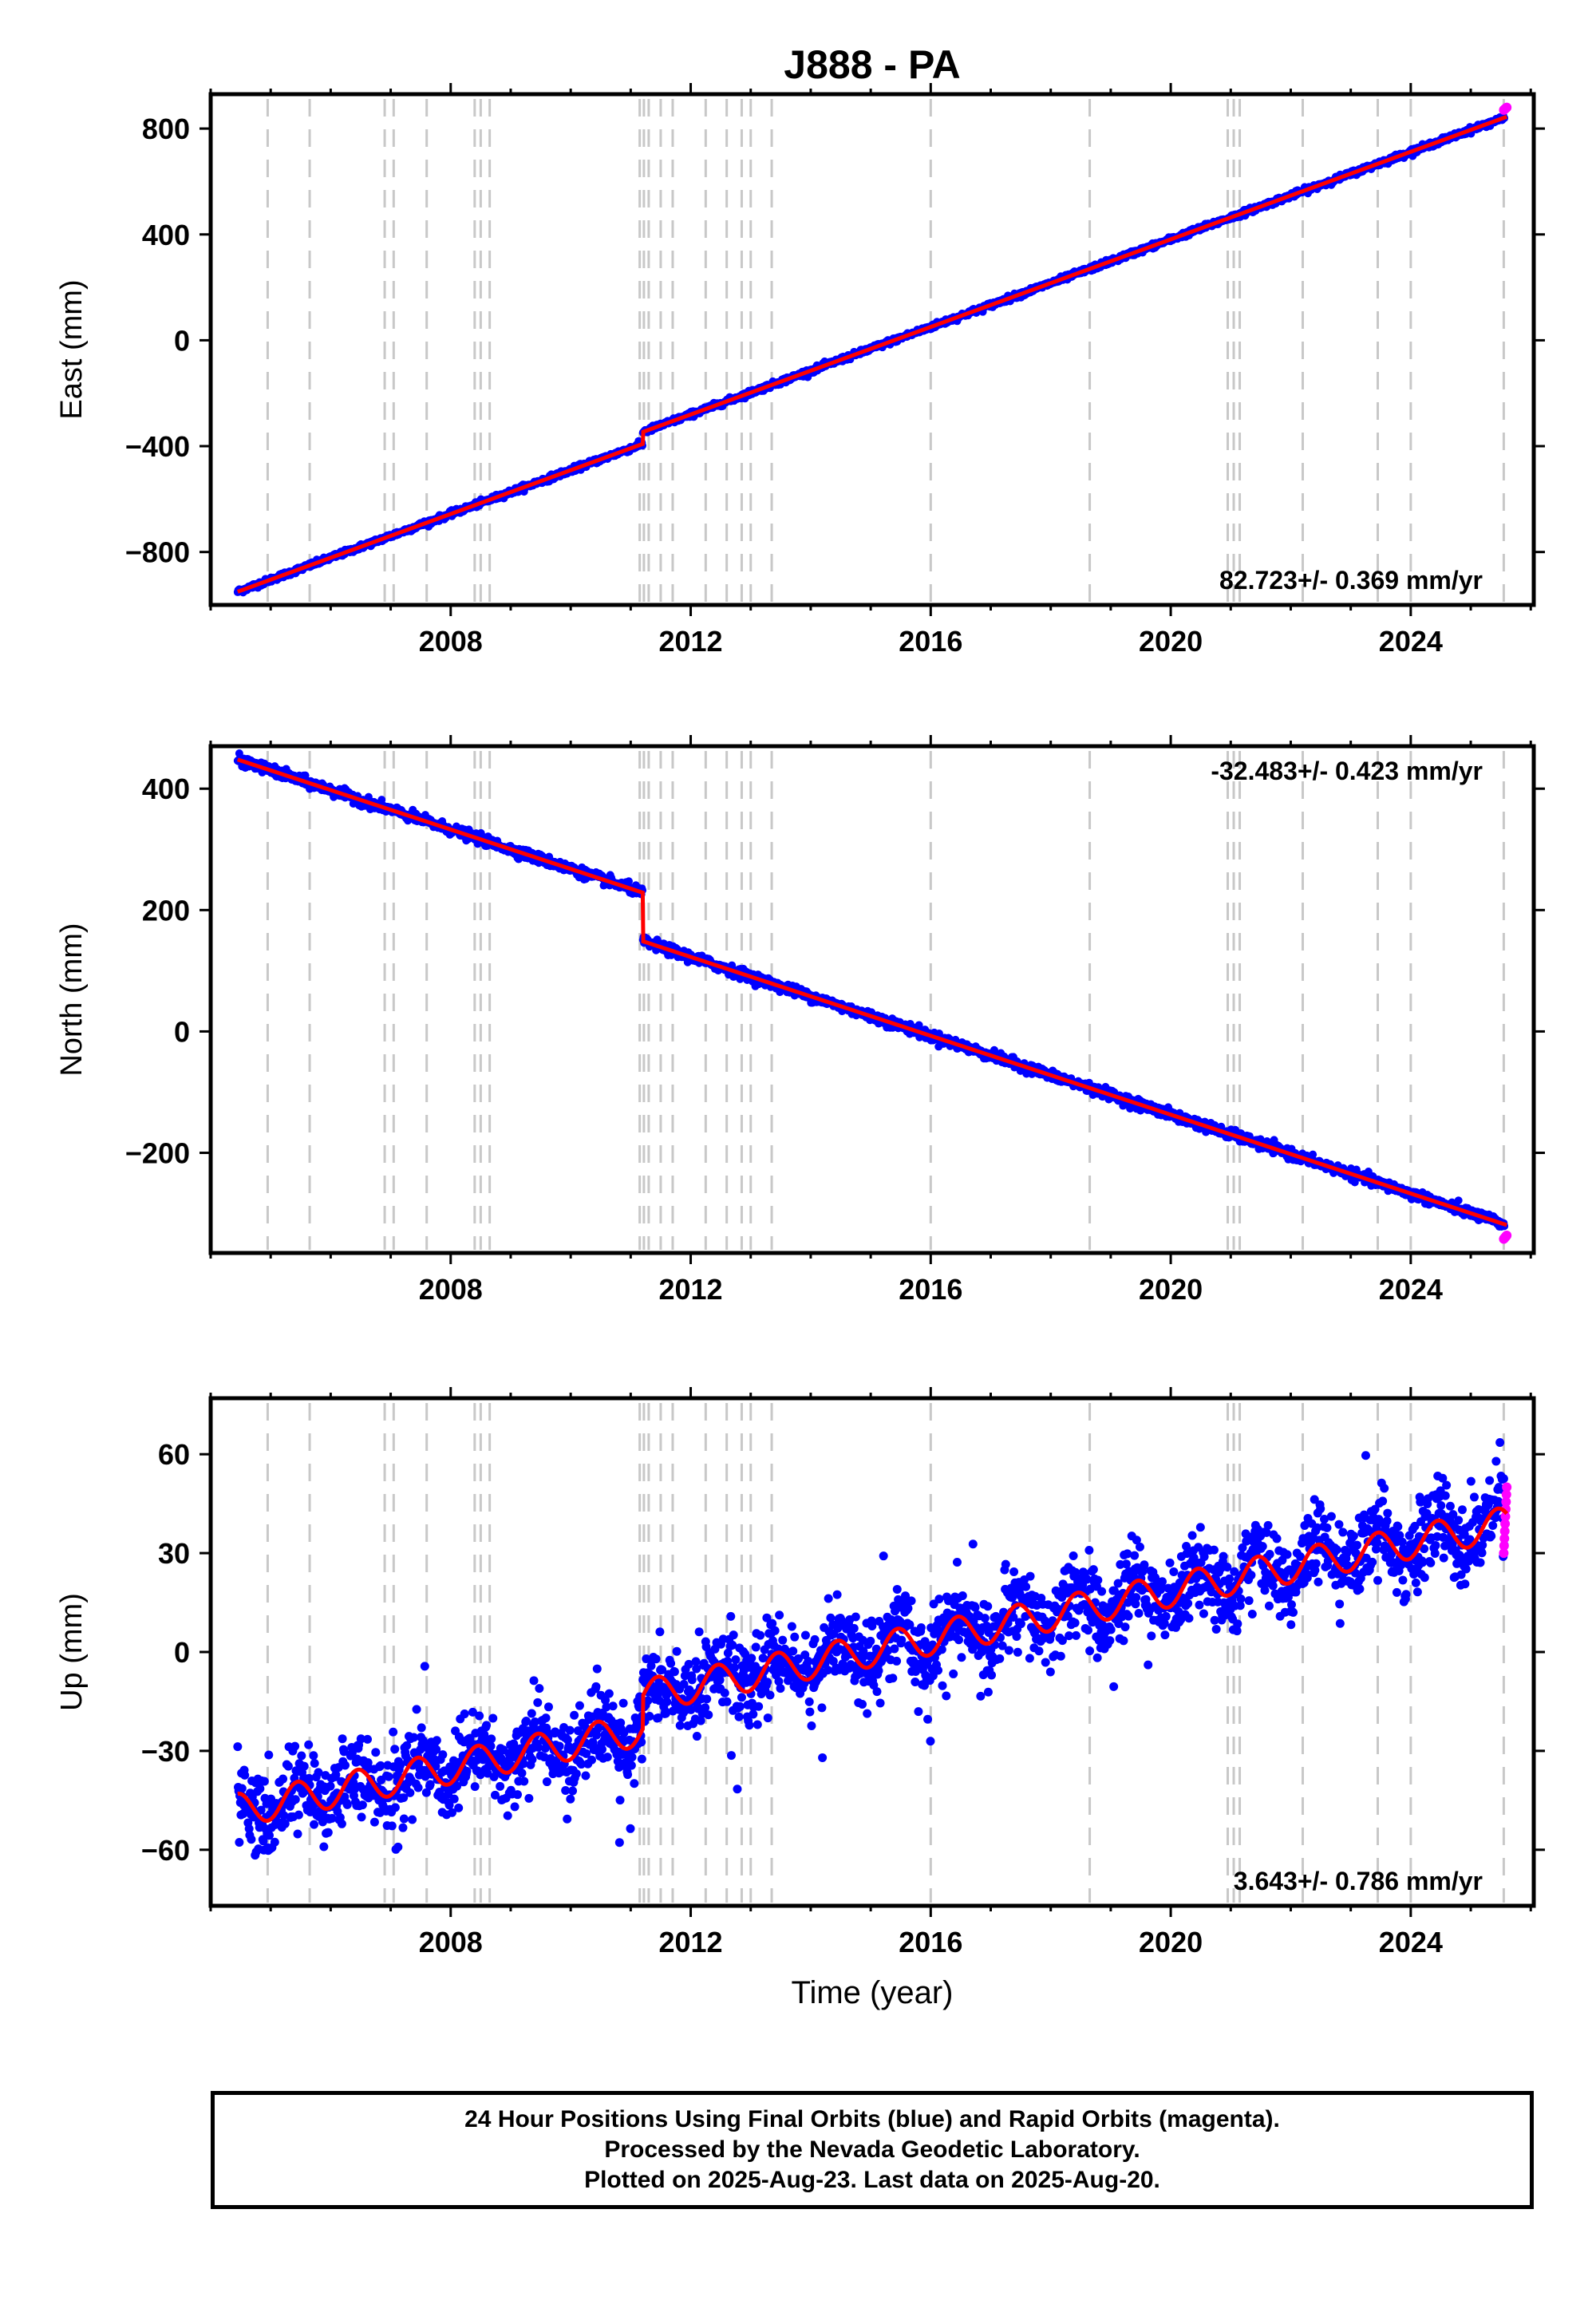 This screenshot has width=1596, height=2316. What do you see at coordinates (872, 64) in the screenshot?
I see `chart-title: J888 - PA` at bounding box center [872, 64].